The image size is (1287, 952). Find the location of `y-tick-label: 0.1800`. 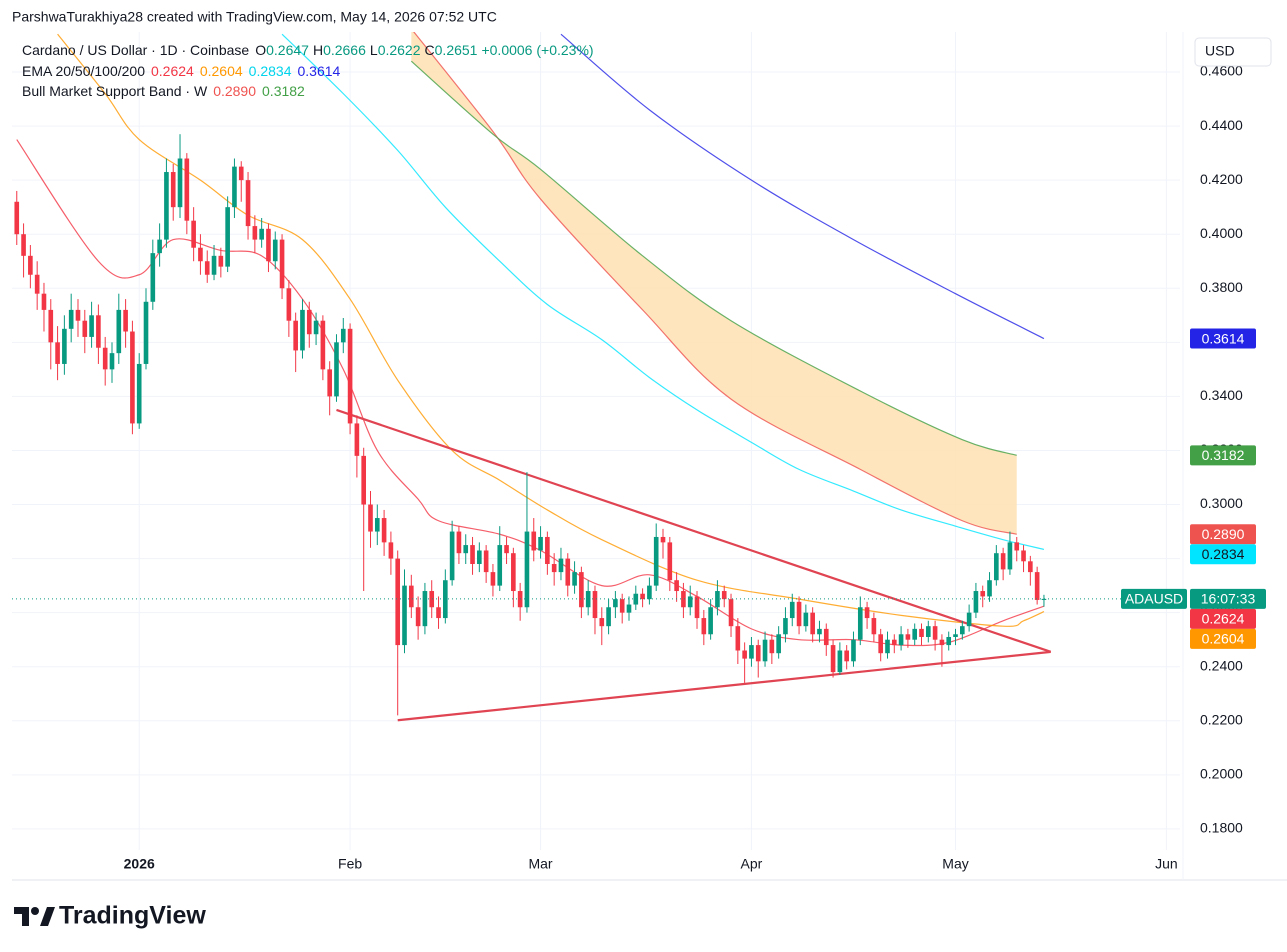

y-tick-label: 0.1800 is located at coordinates (1221, 828).